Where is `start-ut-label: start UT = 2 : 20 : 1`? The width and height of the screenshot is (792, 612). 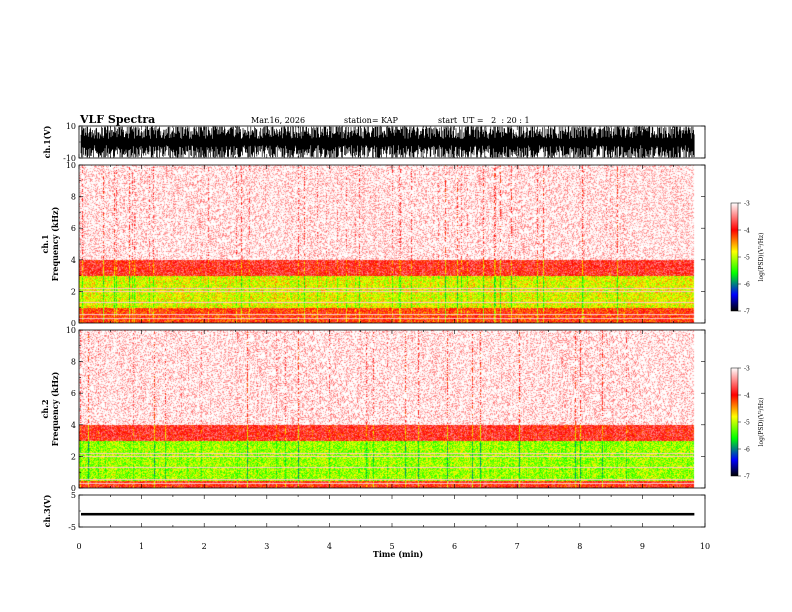 start-ut-label: start UT = 2 : 20 : 1 is located at coordinates (484, 120).